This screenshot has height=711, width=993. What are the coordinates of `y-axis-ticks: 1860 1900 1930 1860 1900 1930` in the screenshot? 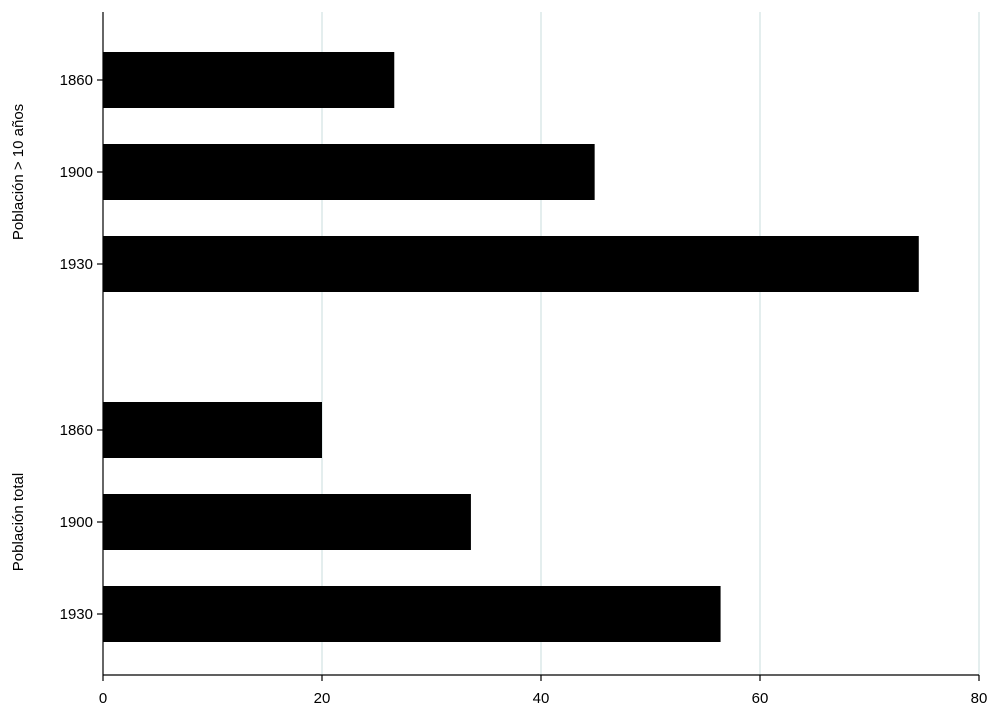 It's located at (81, 347).